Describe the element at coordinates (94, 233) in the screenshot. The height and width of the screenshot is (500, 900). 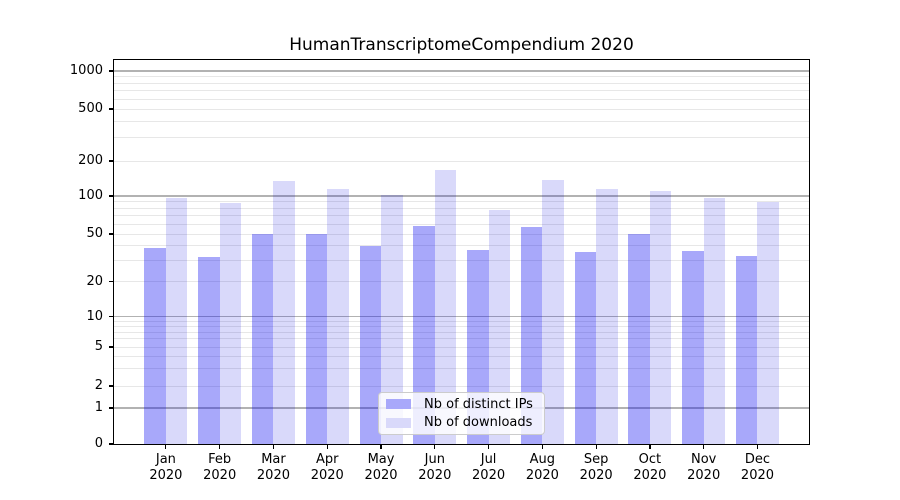
I see `y-tick-label: 50` at that location.